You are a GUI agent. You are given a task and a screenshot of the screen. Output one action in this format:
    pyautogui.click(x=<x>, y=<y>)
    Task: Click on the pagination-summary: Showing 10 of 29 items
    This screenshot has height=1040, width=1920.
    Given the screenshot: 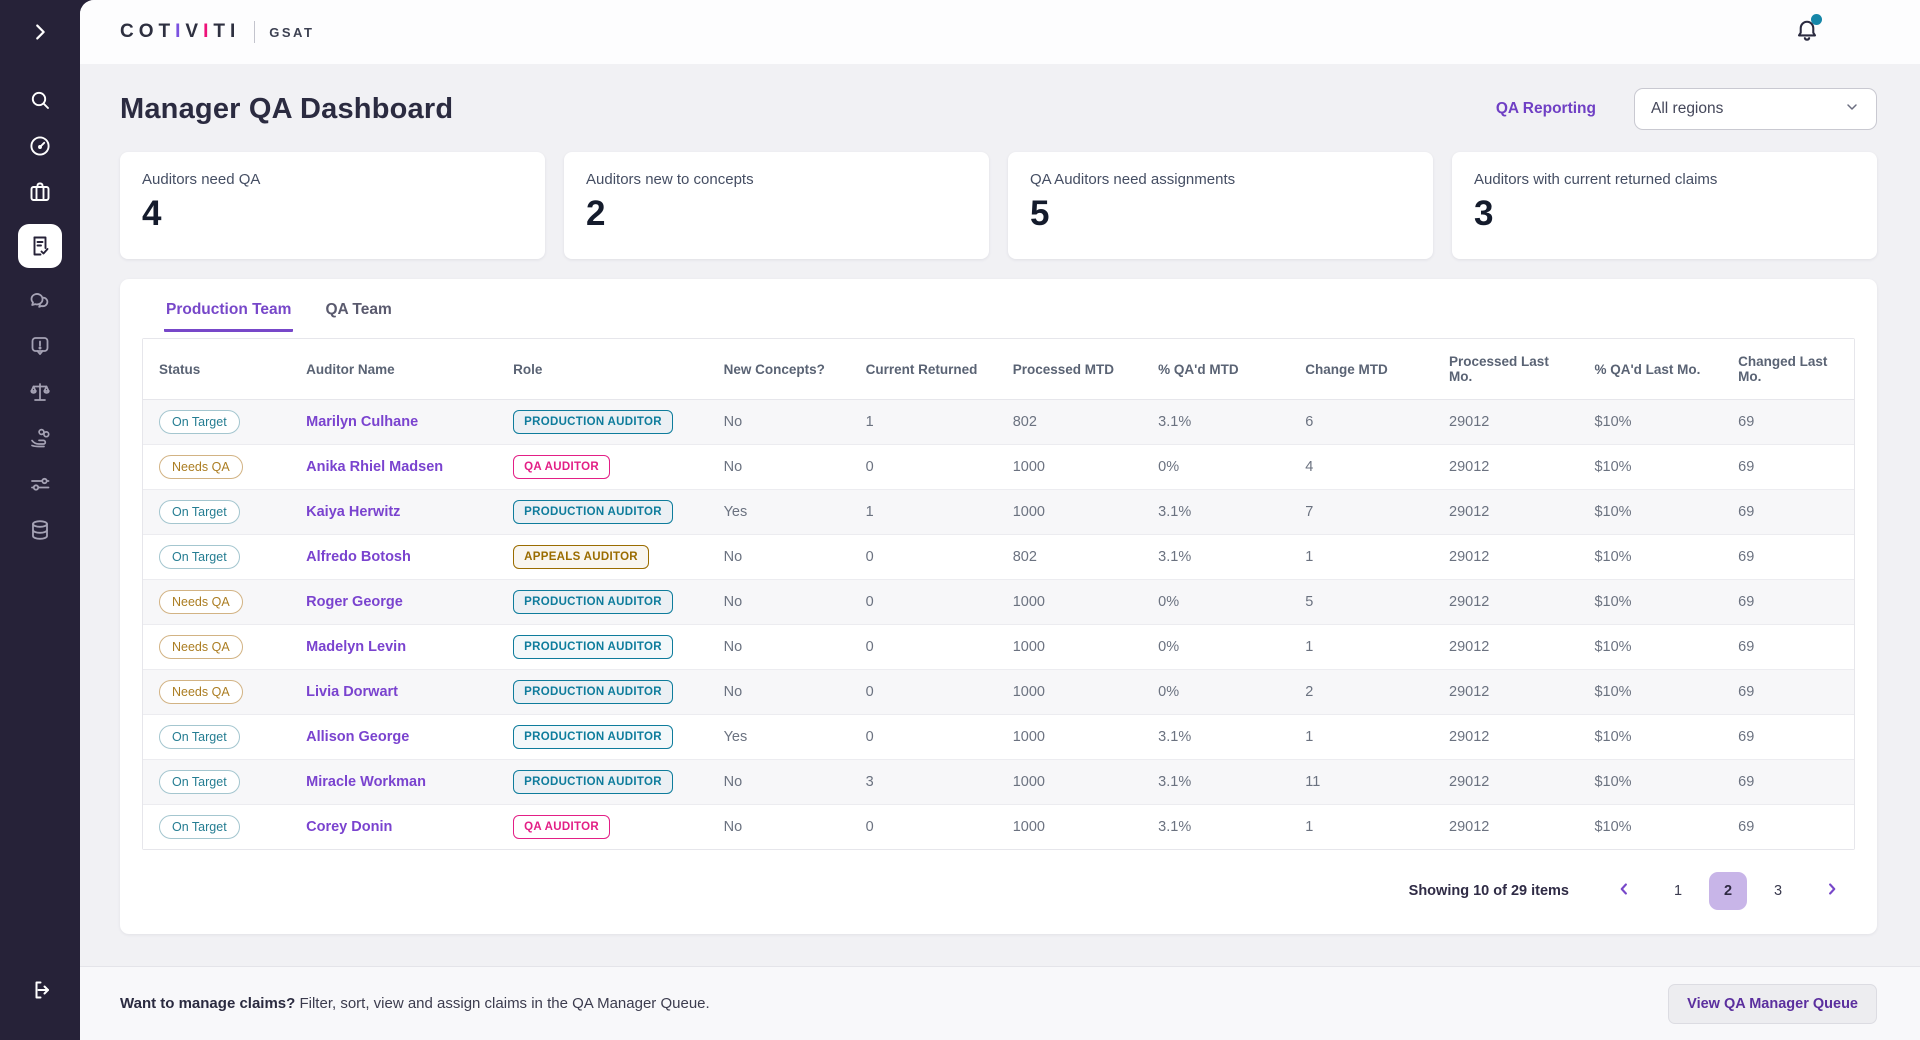 What is the action you would take?
    pyautogui.click(x=1488, y=891)
    